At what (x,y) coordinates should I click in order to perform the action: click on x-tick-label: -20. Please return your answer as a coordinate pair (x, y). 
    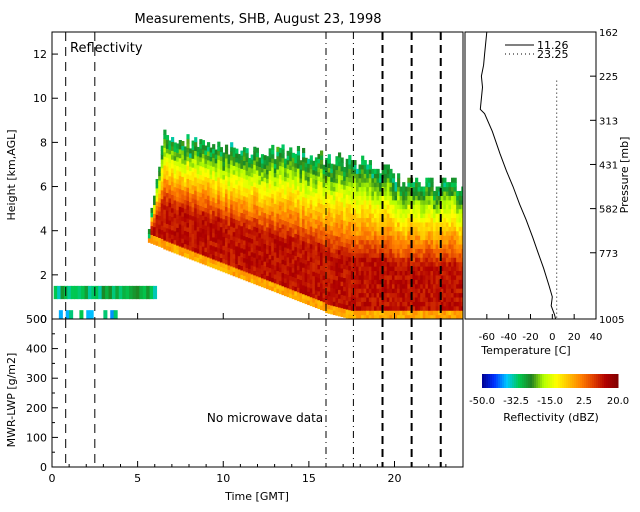
    Looking at the image, I should click on (530, 337).